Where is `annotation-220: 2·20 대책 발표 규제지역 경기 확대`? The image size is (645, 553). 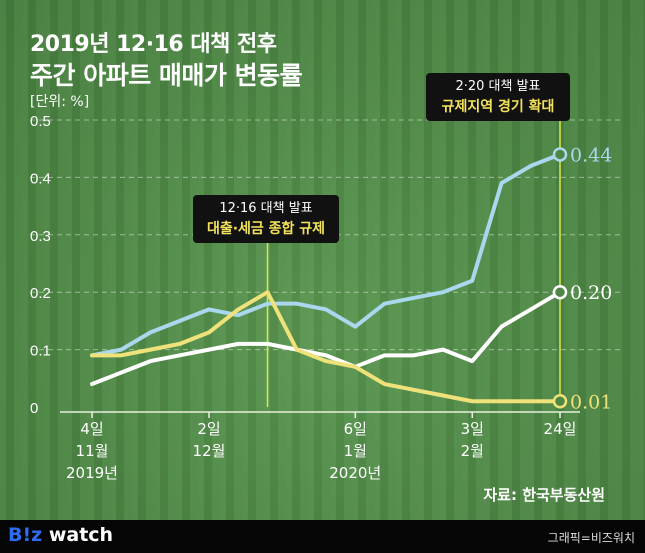 annotation-220: 2·20 대책 발표 규제지역 경기 확대 is located at coordinates (498, 97).